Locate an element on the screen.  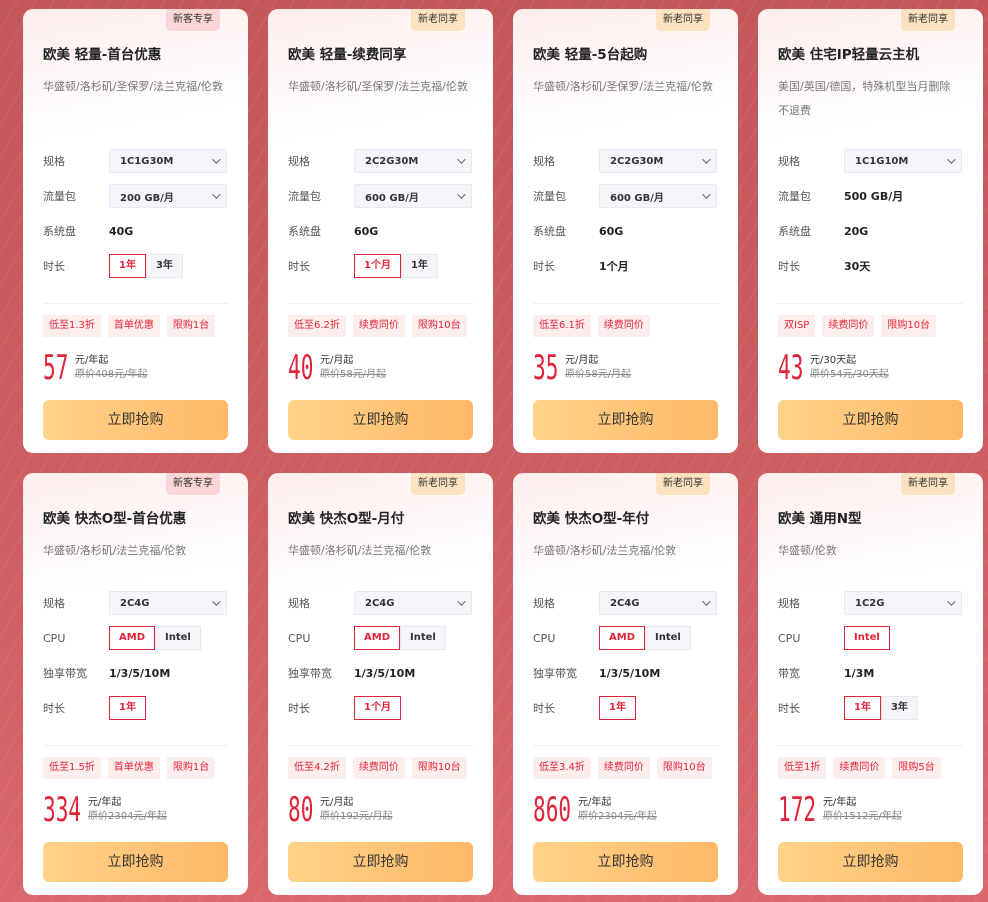
spec-row: 系统盘 20G is located at coordinates (870, 231).